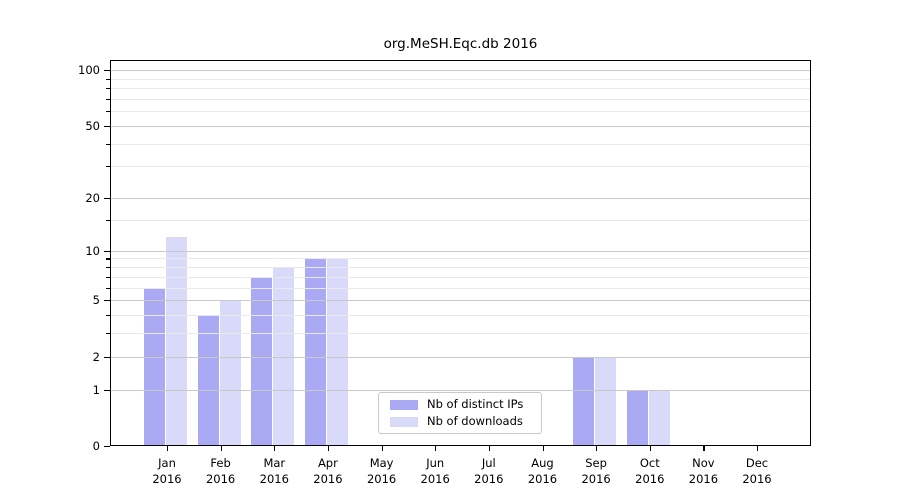  I want to click on y-tick-label-50: 50, so click(92, 125).